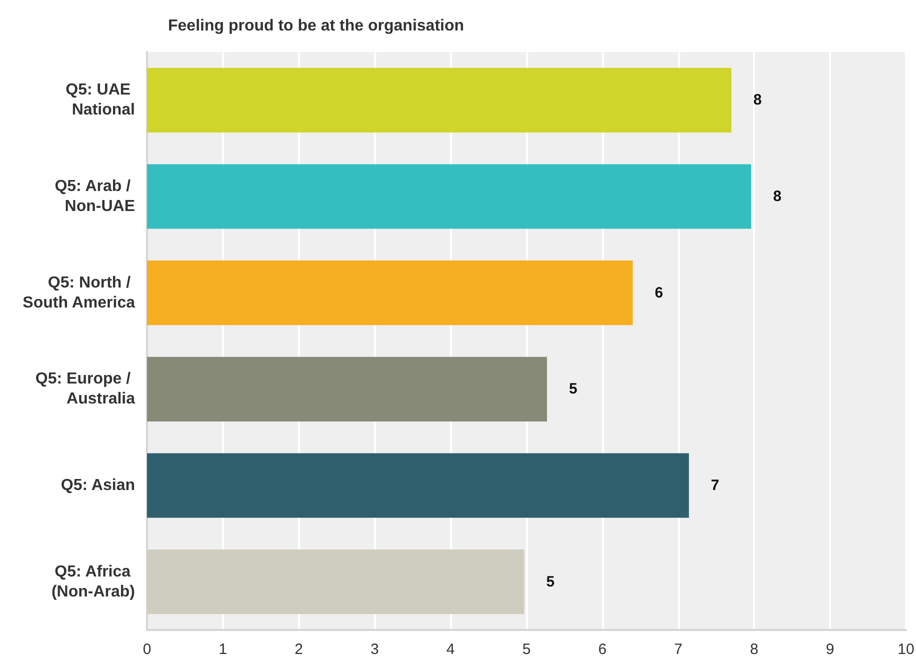 The image size is (916, 664). I want to click on y-tick-label: Q5: Africa (Non-Arab), so click(93, 581).